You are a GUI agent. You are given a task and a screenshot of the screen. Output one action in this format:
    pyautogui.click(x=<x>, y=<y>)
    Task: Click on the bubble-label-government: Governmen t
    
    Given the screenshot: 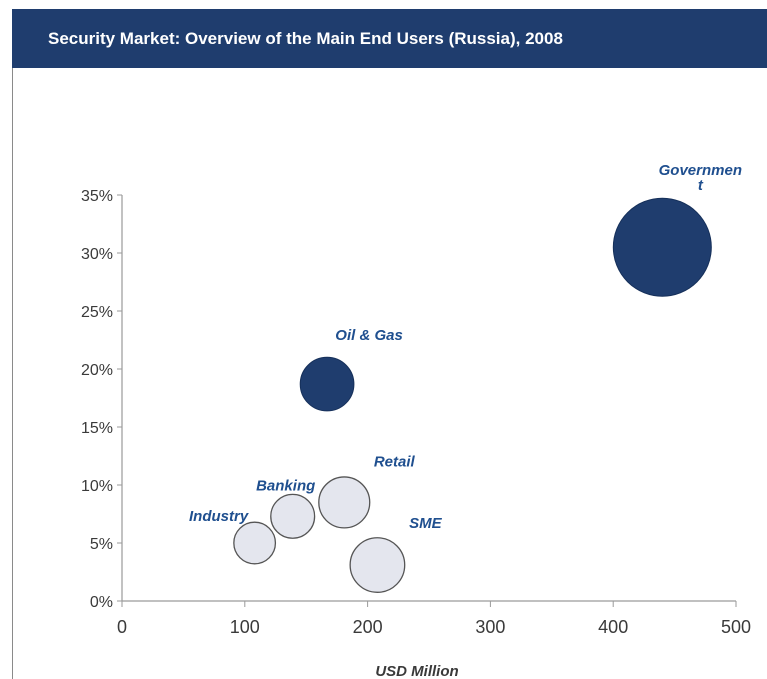 What is the action you would take?
    pyautogui.click(x=700, y=178)
    